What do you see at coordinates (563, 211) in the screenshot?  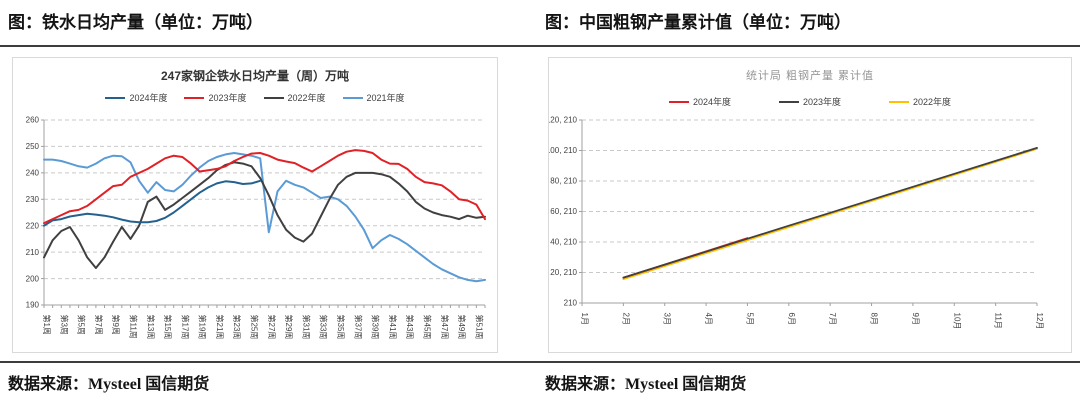 I see `y-tick-label: 60, 210` at bounding box center [563, 211].